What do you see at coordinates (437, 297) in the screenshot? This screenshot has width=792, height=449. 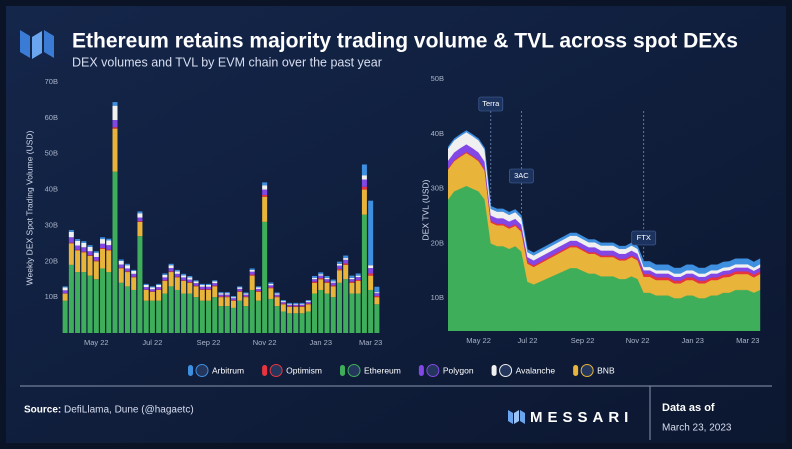 I see `y-tick-label: 10B` at bounding box center [437, 297].